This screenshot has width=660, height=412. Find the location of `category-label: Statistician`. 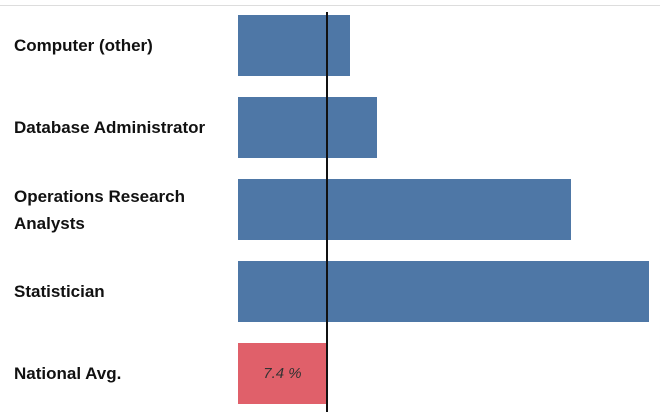

category-label: Statistician is located at coordinates (59, 291).